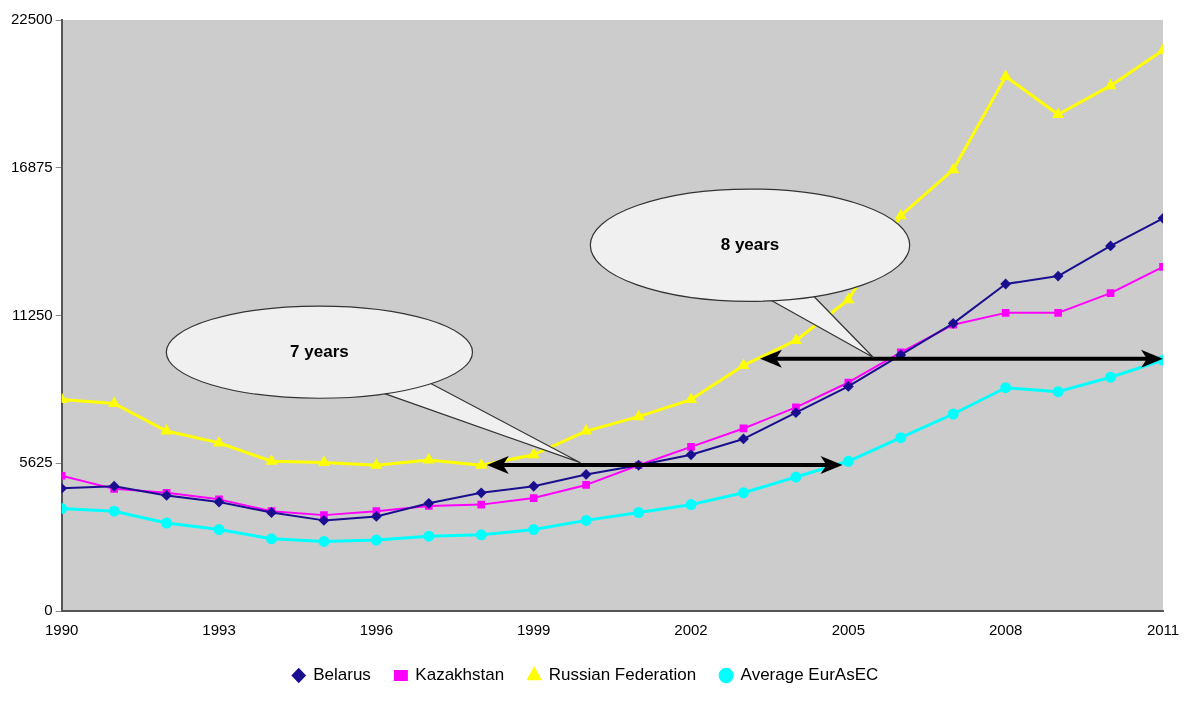  I want to click on y-tick-label: 5625, so click(36, 462).